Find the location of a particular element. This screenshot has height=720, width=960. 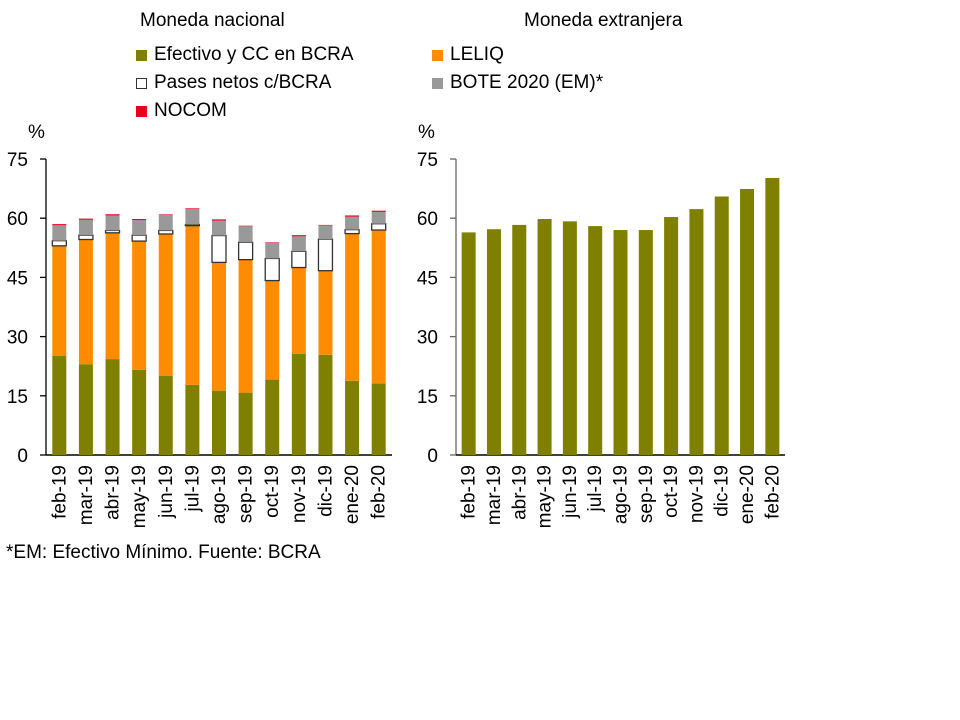

x-tick-label: abr-19 is located at coordinates (113, 492).